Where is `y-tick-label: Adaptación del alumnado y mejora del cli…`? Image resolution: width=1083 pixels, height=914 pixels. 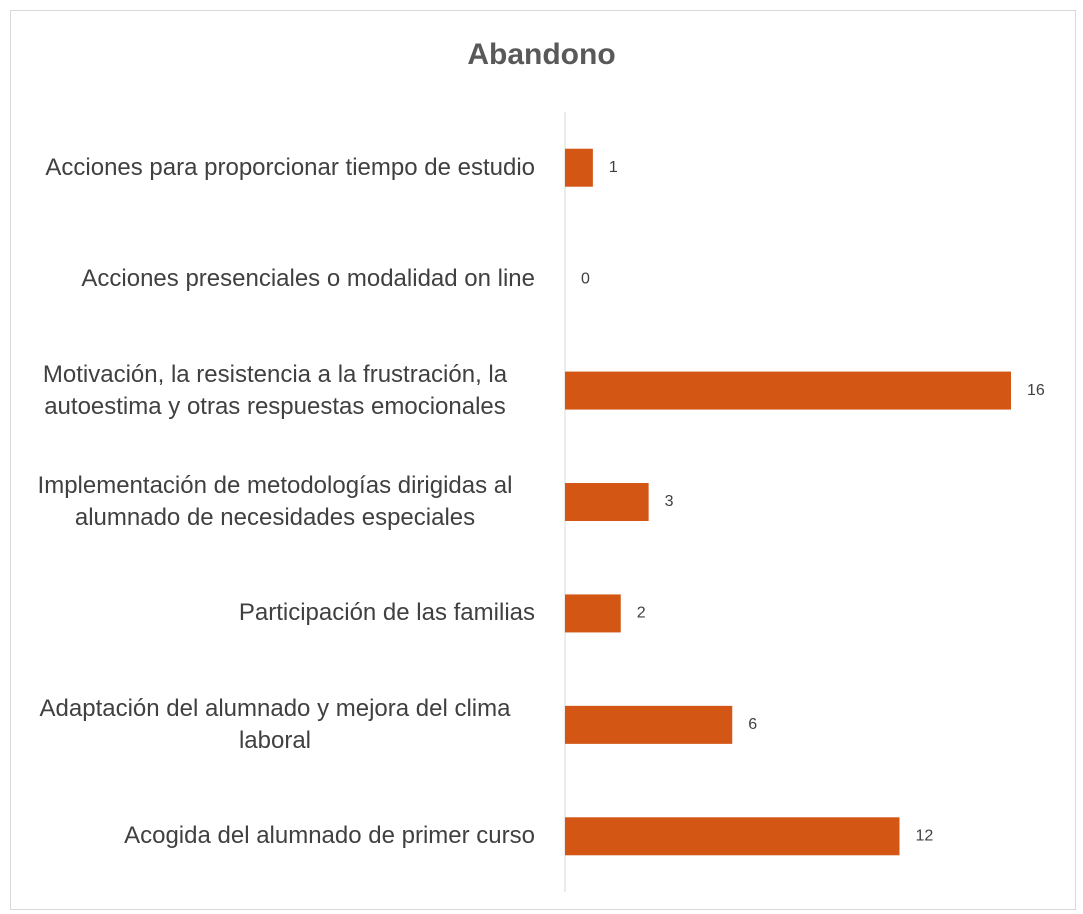
y-tick-label: Adaptación del alumnado y mejora del cli… is located at coordinates (275, 724).